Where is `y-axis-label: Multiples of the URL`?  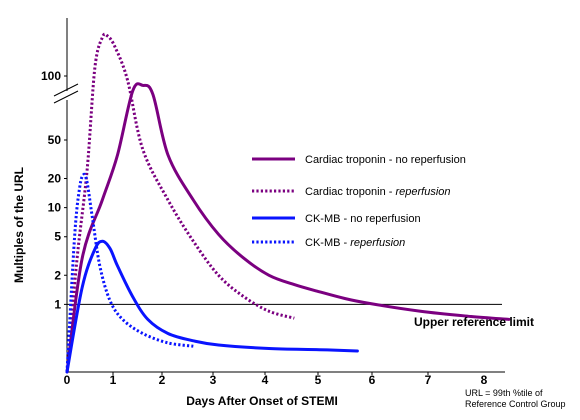 y-axis-label: Multiples of the URL is located at coordinates (19, 225).